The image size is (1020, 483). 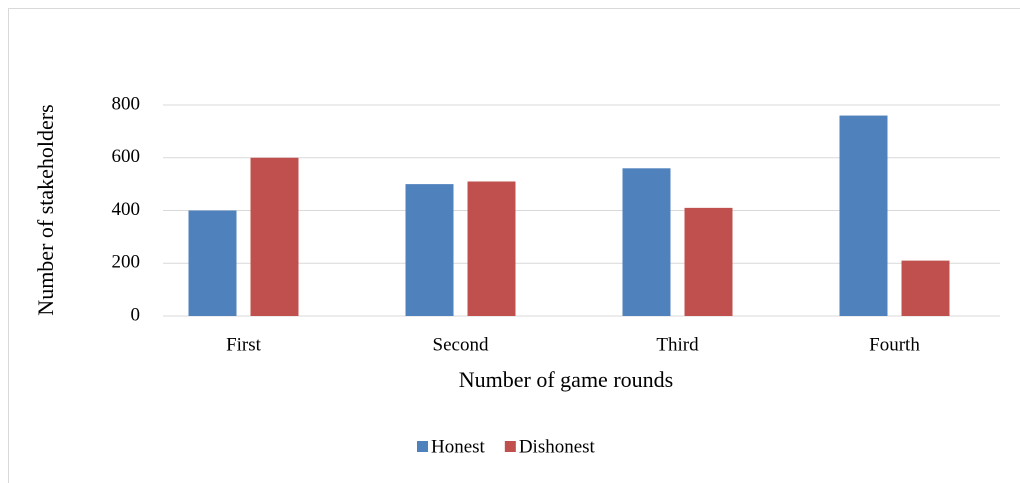 I want to click on y-tick-label: 800, so click(x=126, y=103).